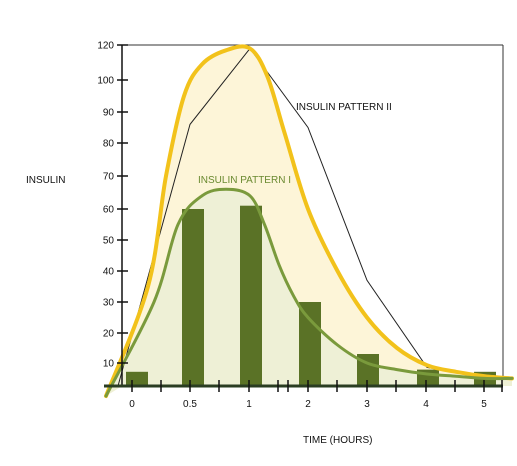 The height and width of the screenshot is (466, 517). Describe the element at coordinates (45, 180) in the screenshot. I see `y-axis-title: INSULIN` at that location.